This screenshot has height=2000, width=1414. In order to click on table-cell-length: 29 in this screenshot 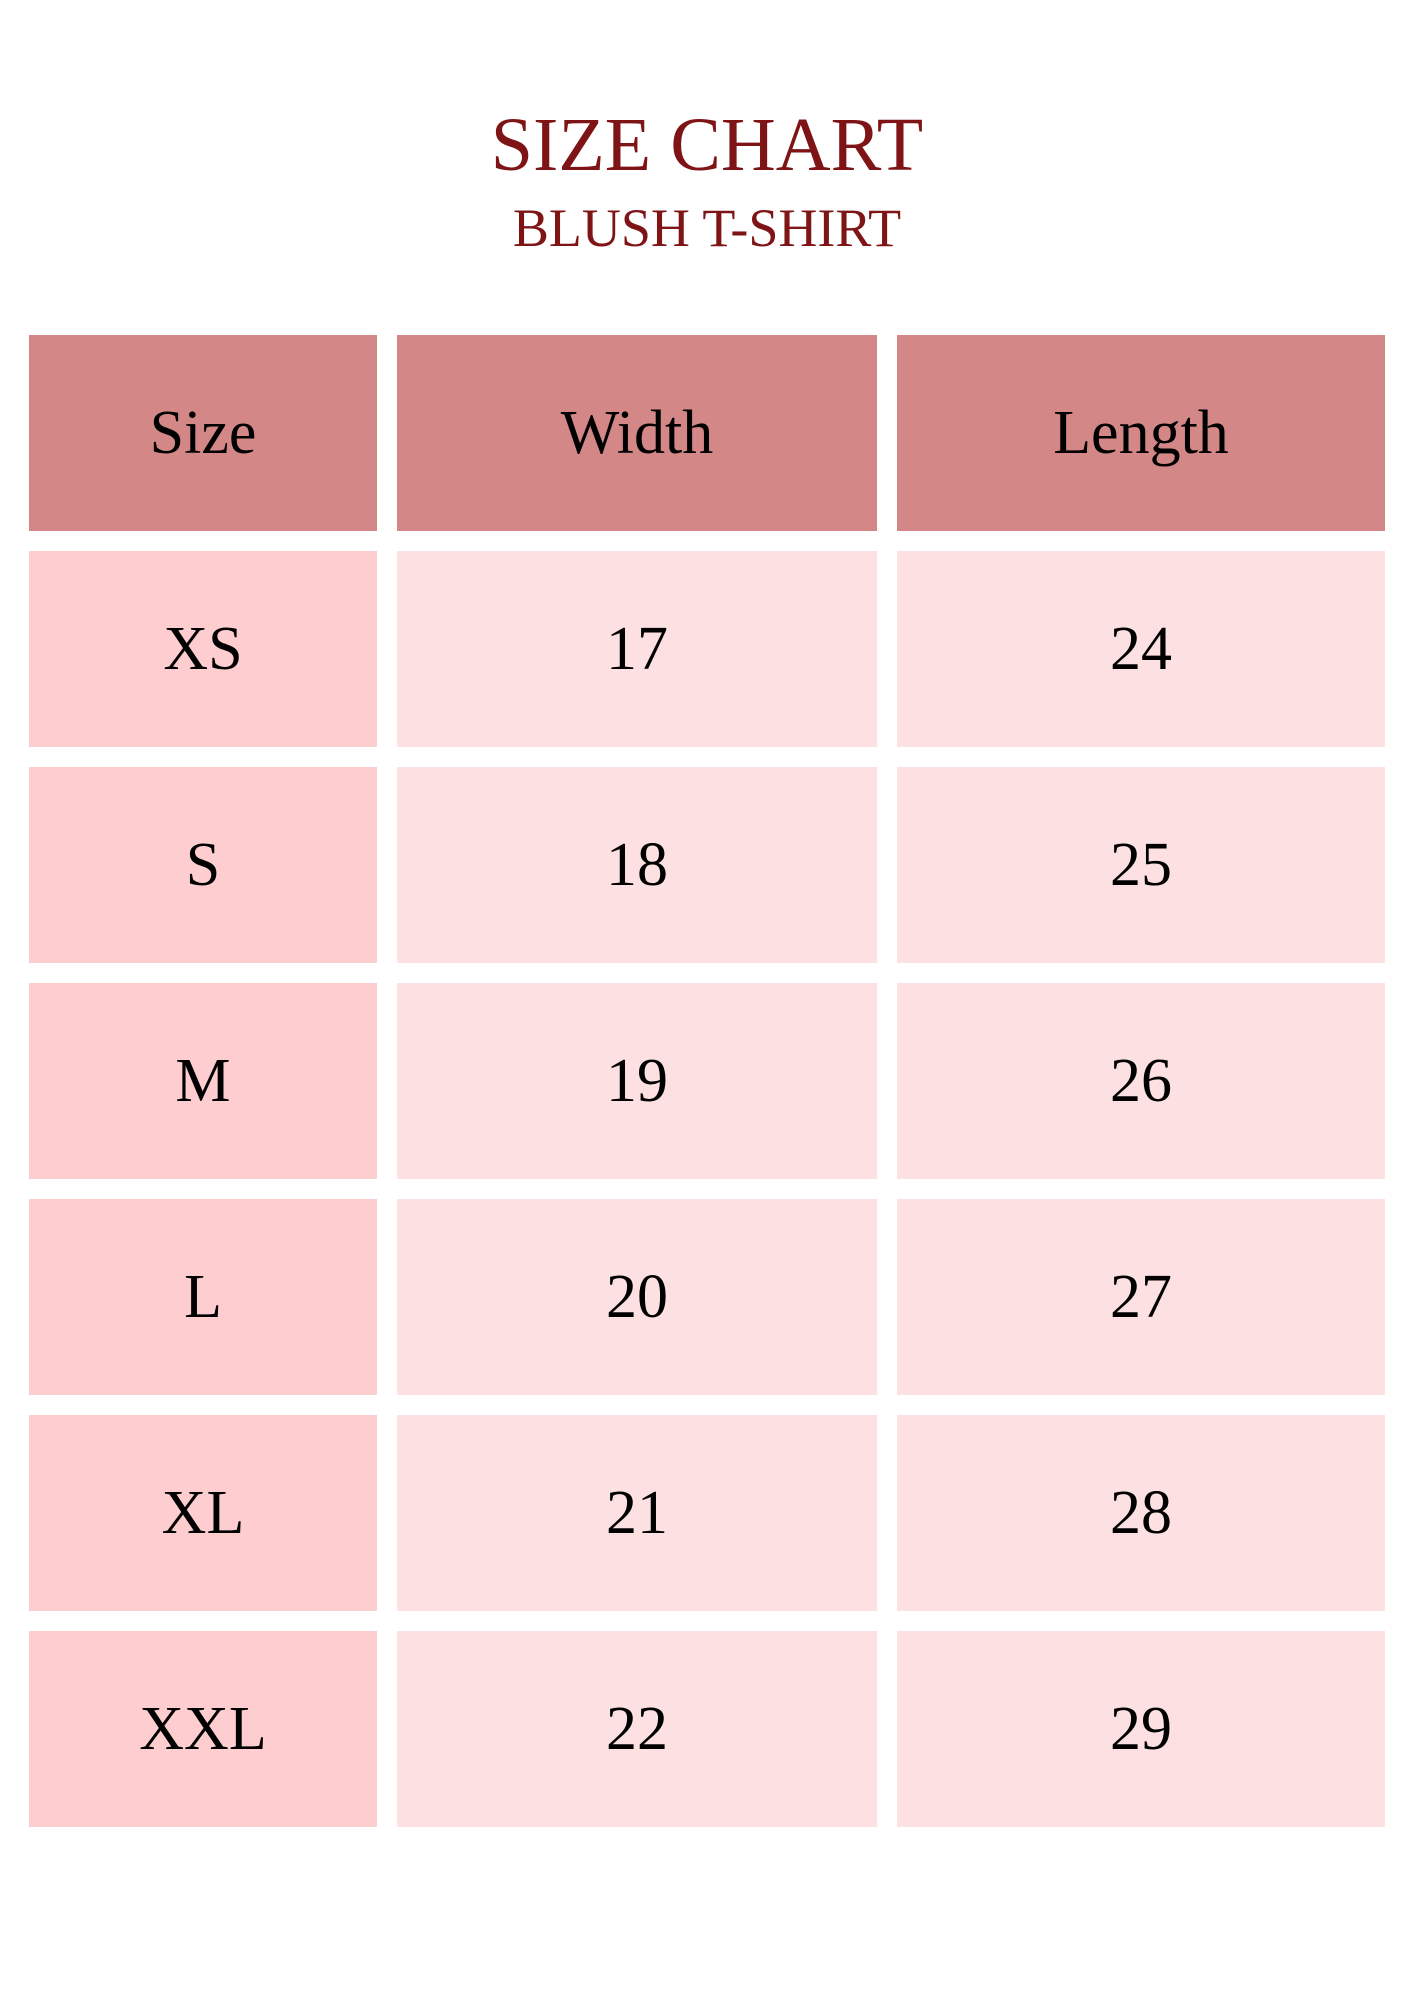, I will do `click(1141, 1729)`.